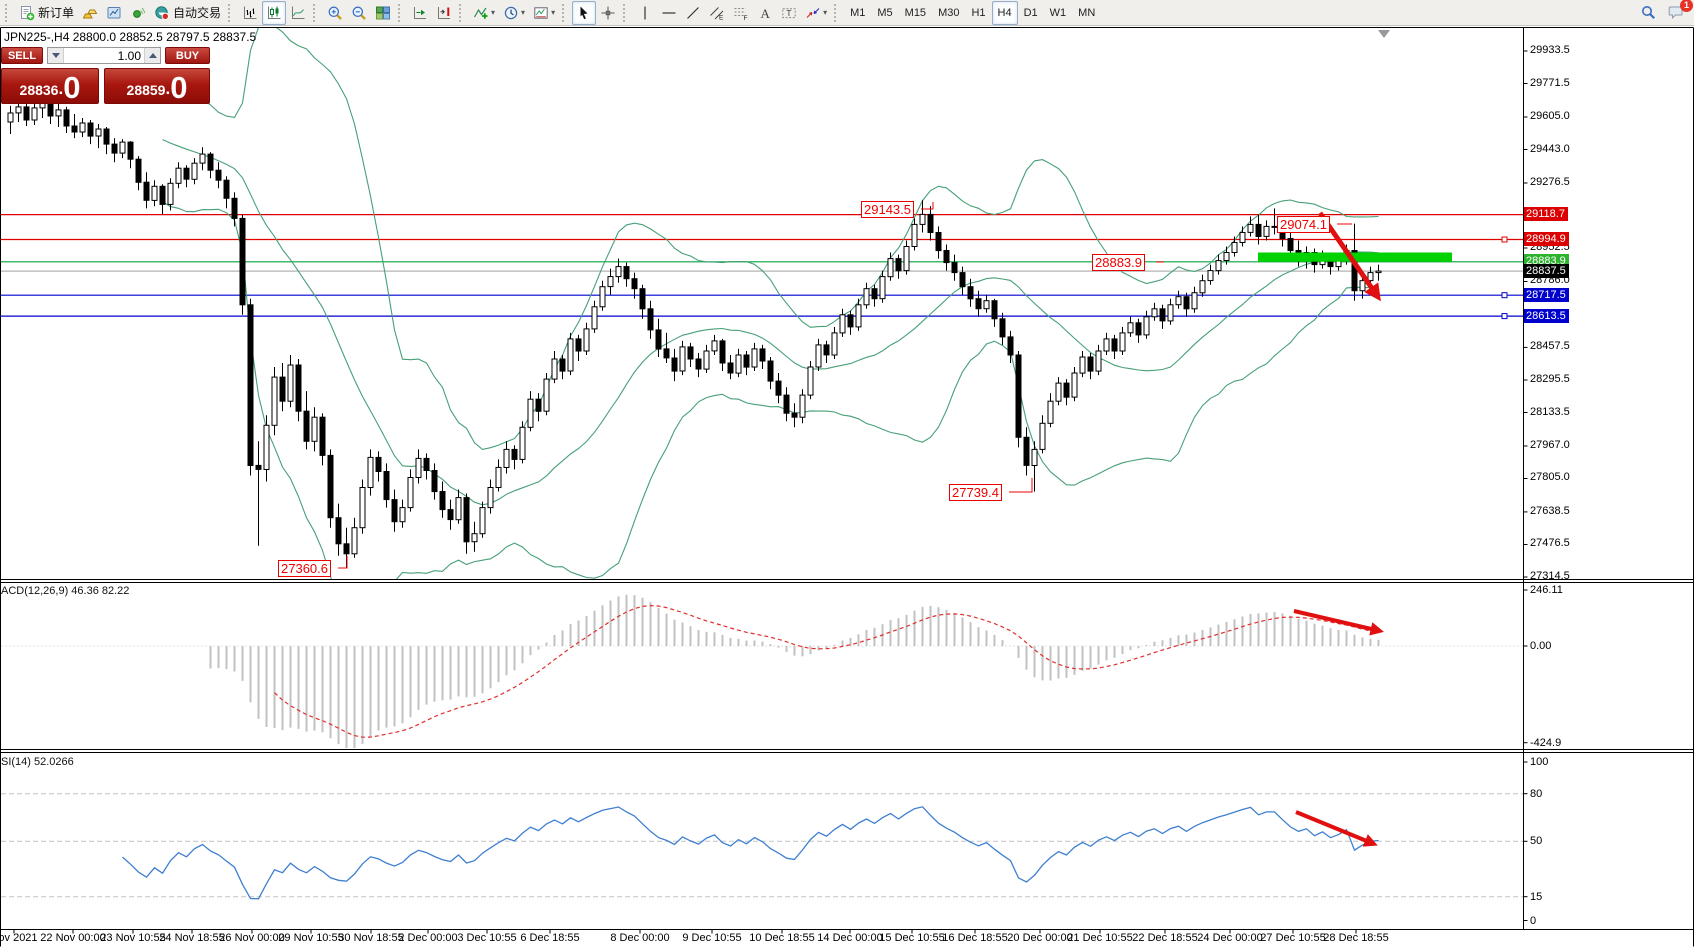 The image size is (1694, 947). I want to click on autotrading-button-label: 自动交易, so click(197, 13).